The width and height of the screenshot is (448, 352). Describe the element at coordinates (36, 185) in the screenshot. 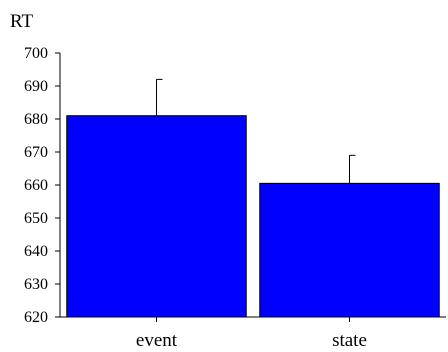

I see `y-tick-label: 660` at that location.